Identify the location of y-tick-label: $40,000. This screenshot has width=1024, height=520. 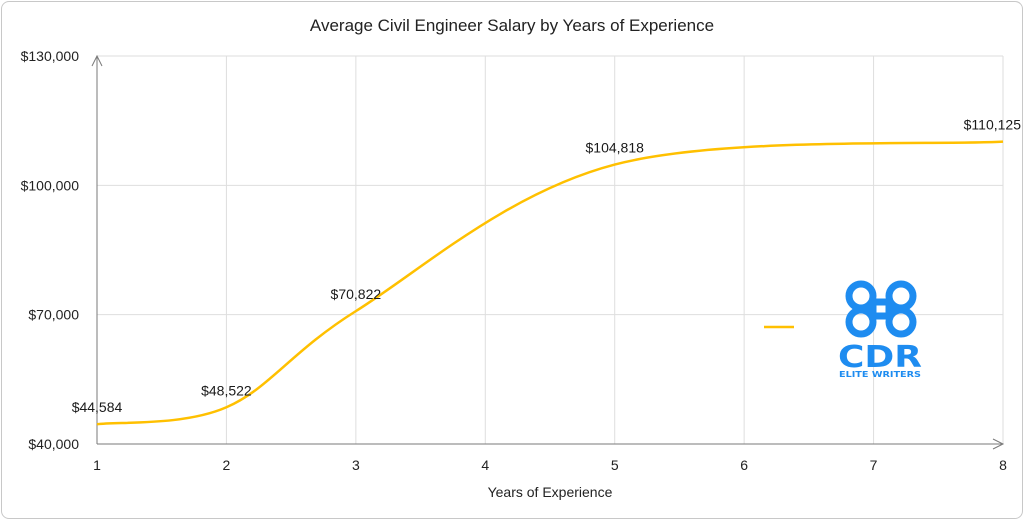
(53, 444).